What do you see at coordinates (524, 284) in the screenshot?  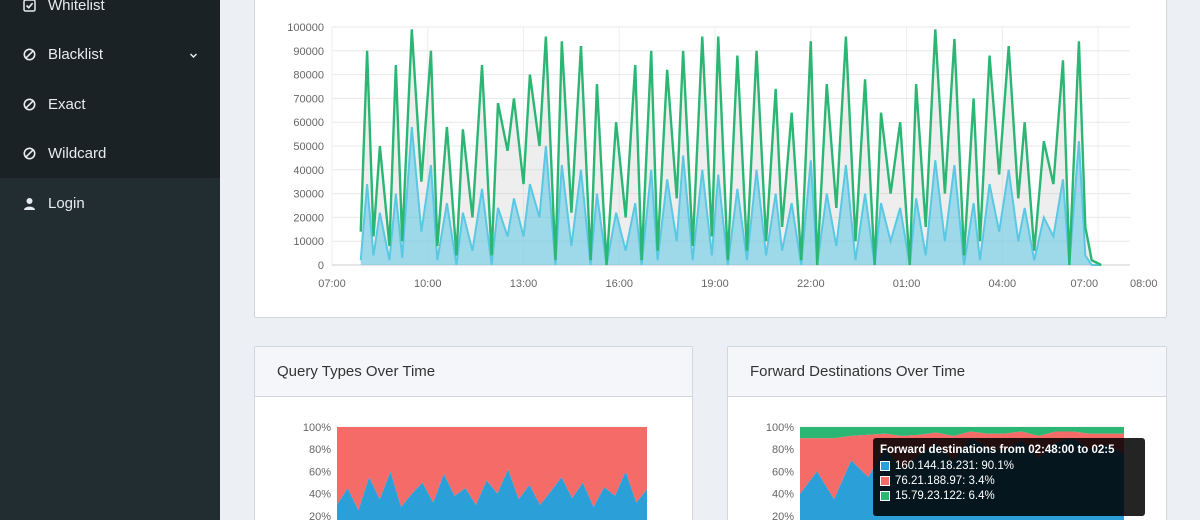 I see `x-tick-label: 13:00` at bounding box center [524, 284].